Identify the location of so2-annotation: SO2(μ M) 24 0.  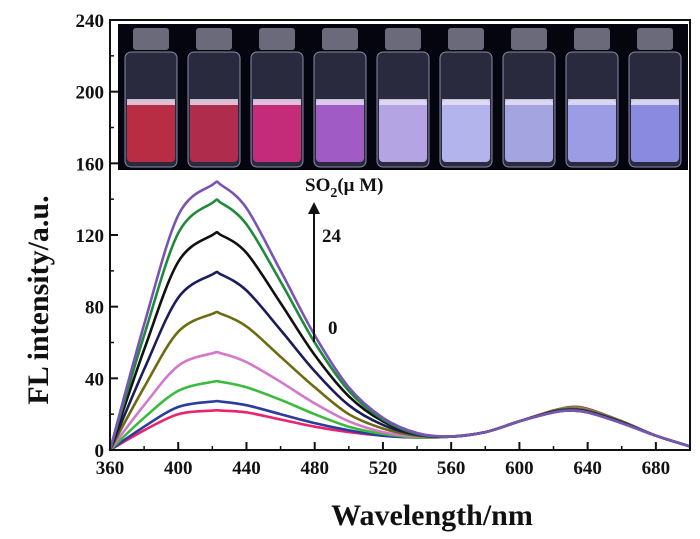
(344, 258).